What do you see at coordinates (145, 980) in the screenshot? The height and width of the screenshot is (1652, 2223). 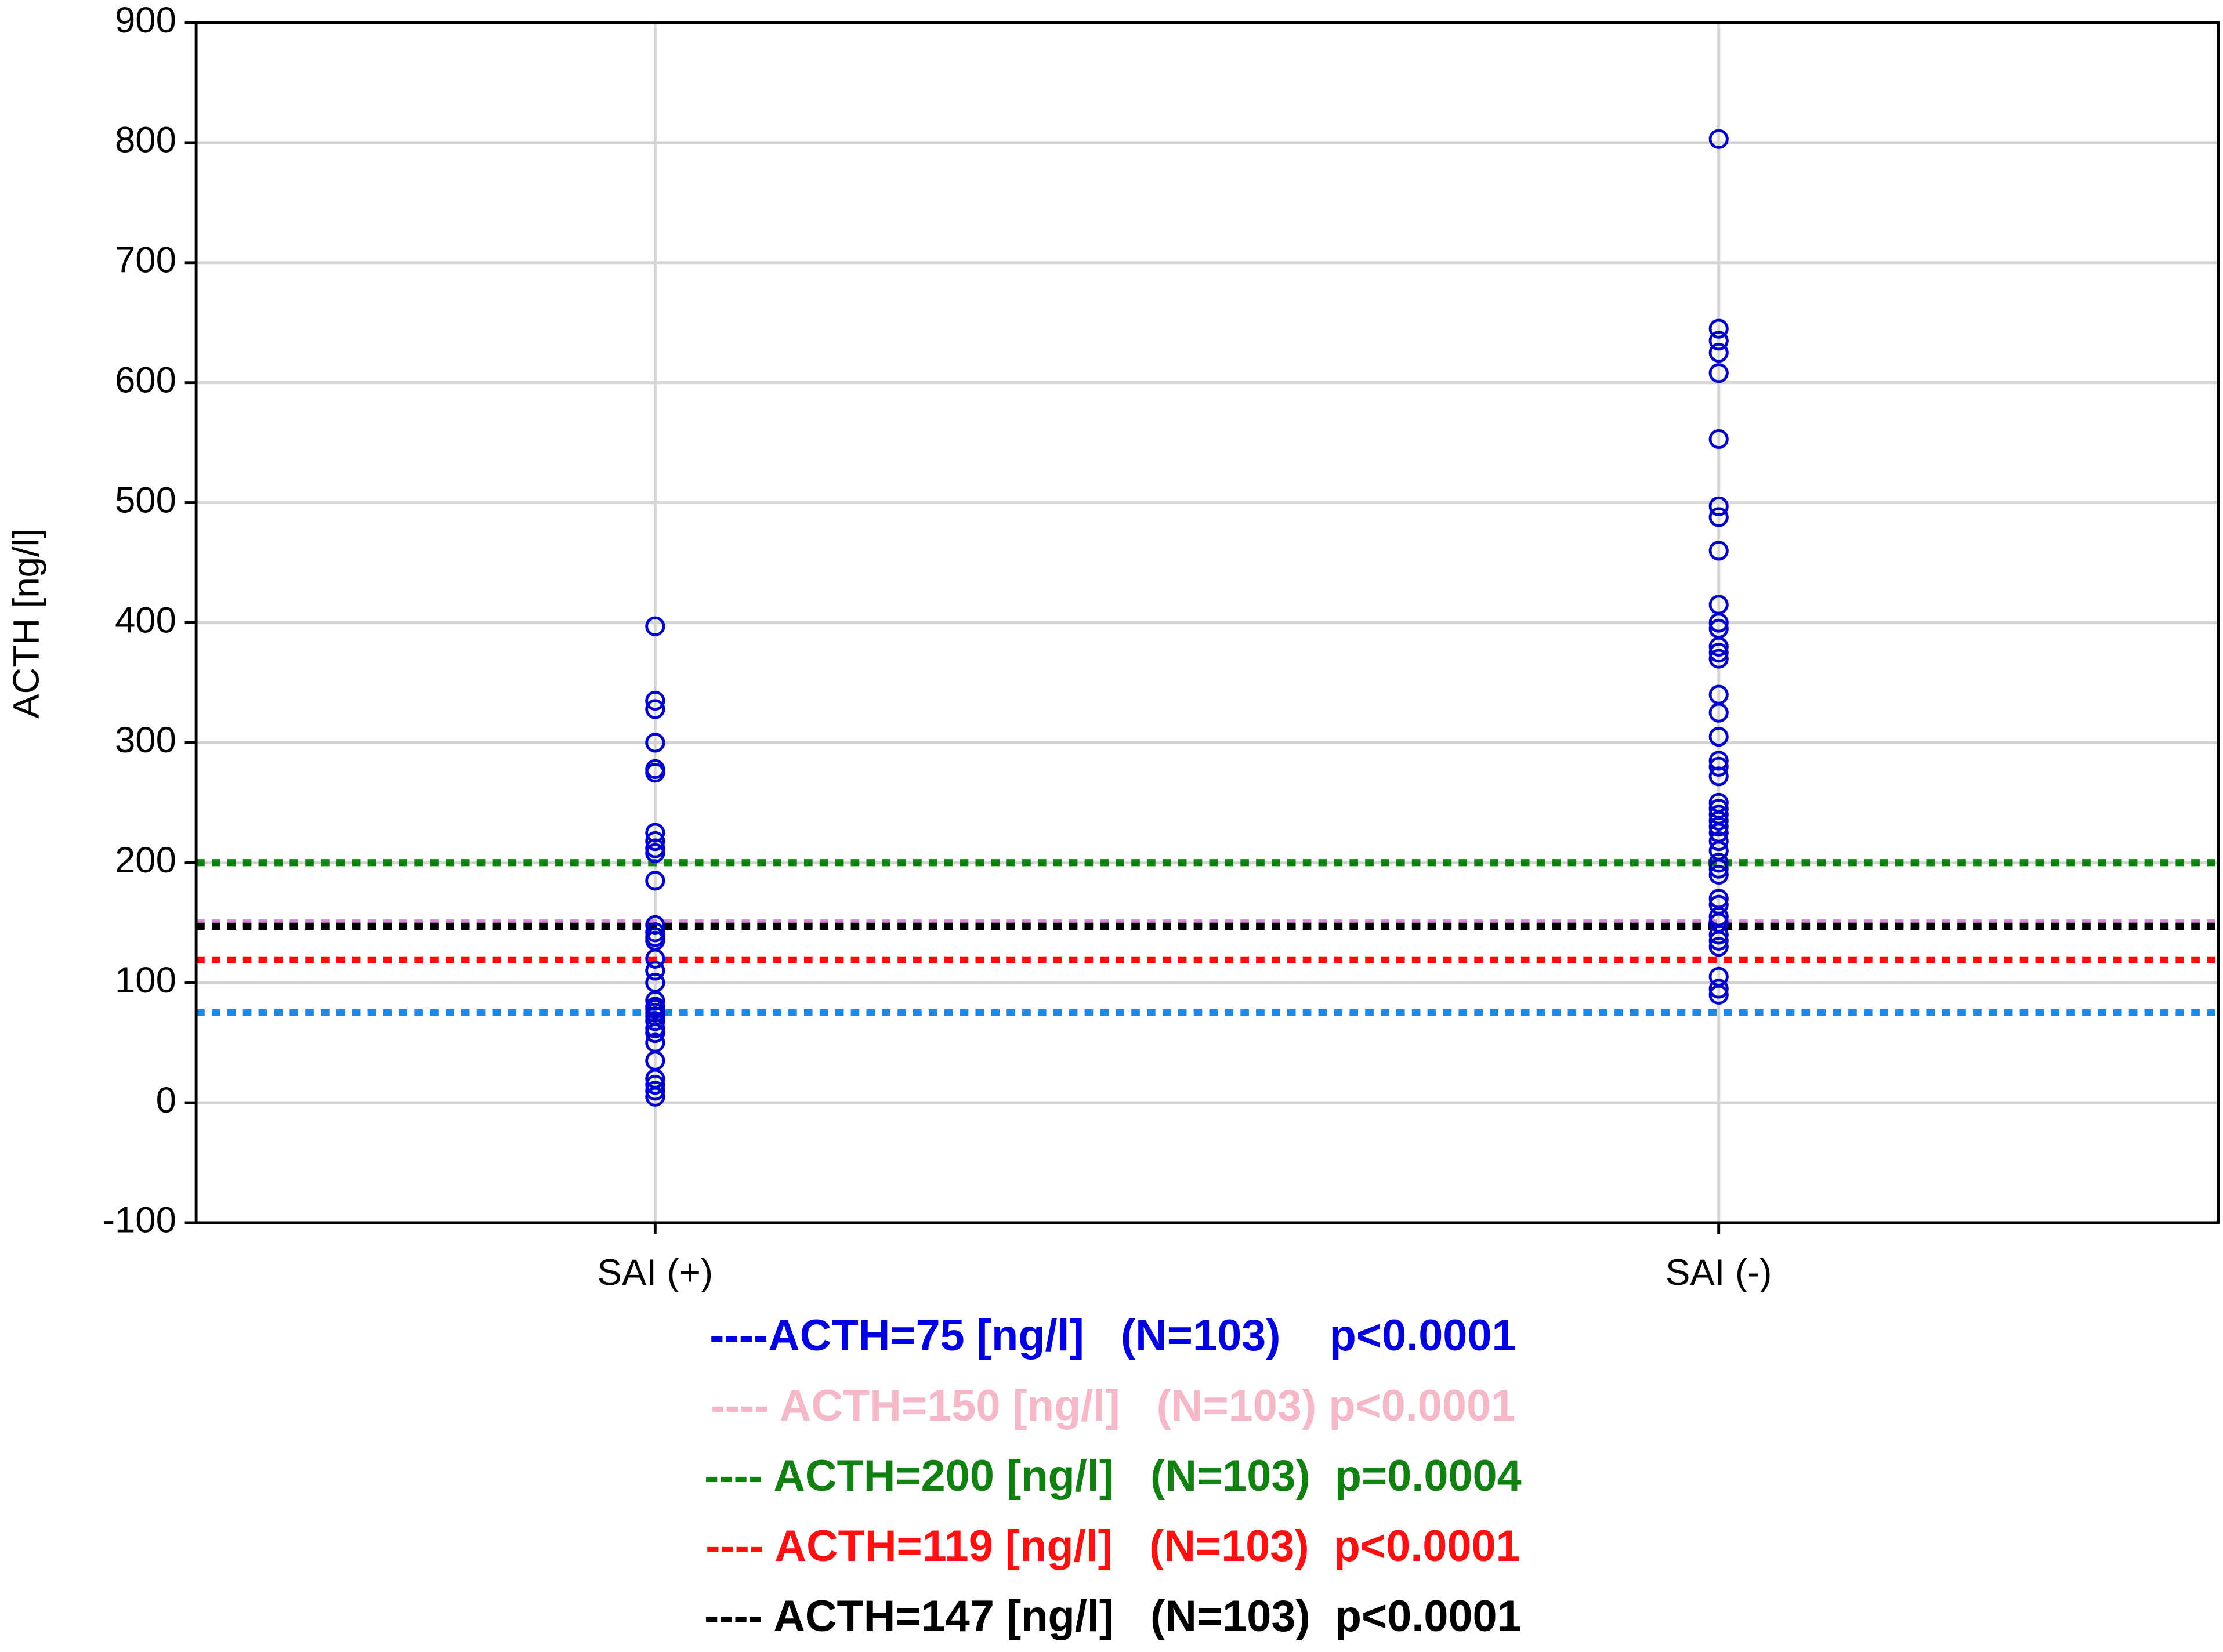 I see `y-tick-label: 100` at bounding box center [145, 980].